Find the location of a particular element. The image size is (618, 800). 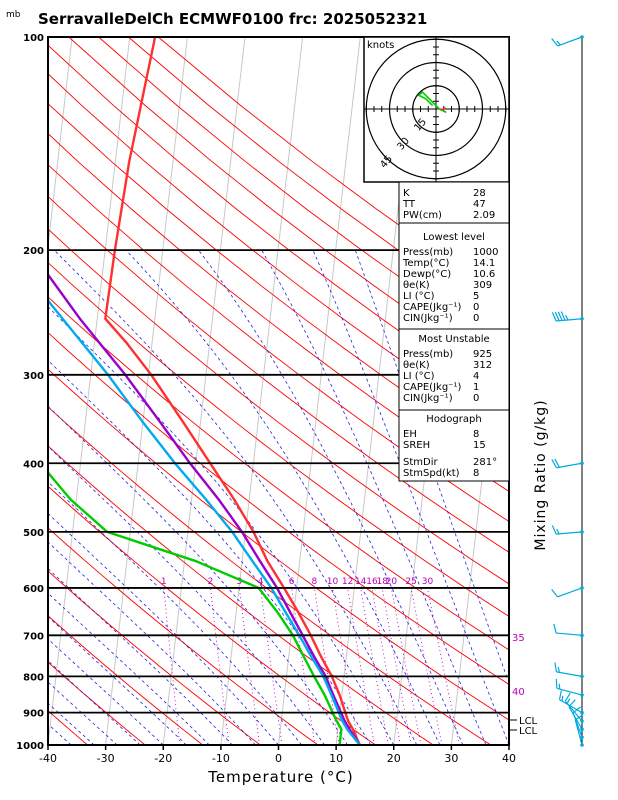

mixing-ratio-label: 1 is located at coordinates (164, 582).